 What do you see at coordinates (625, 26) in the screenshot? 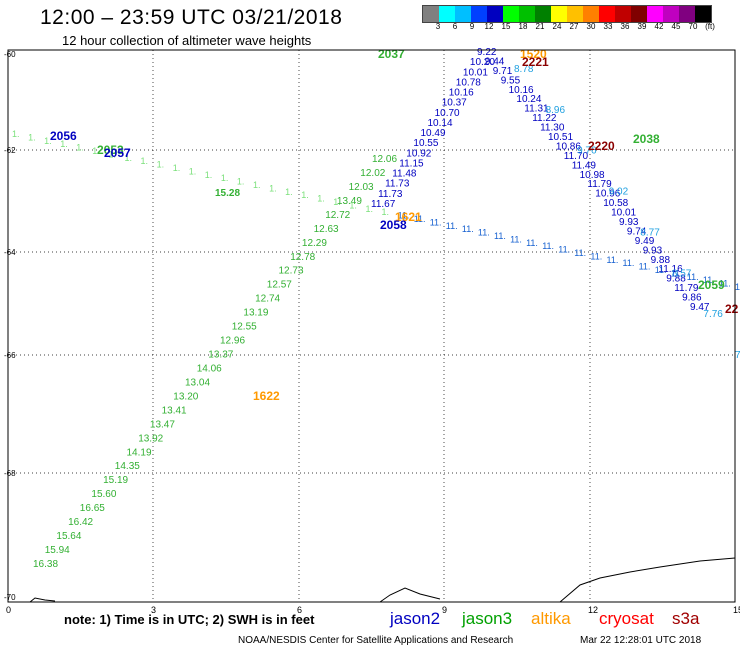
I see `color-scale-label: 36` at bounding box center [625, 26].